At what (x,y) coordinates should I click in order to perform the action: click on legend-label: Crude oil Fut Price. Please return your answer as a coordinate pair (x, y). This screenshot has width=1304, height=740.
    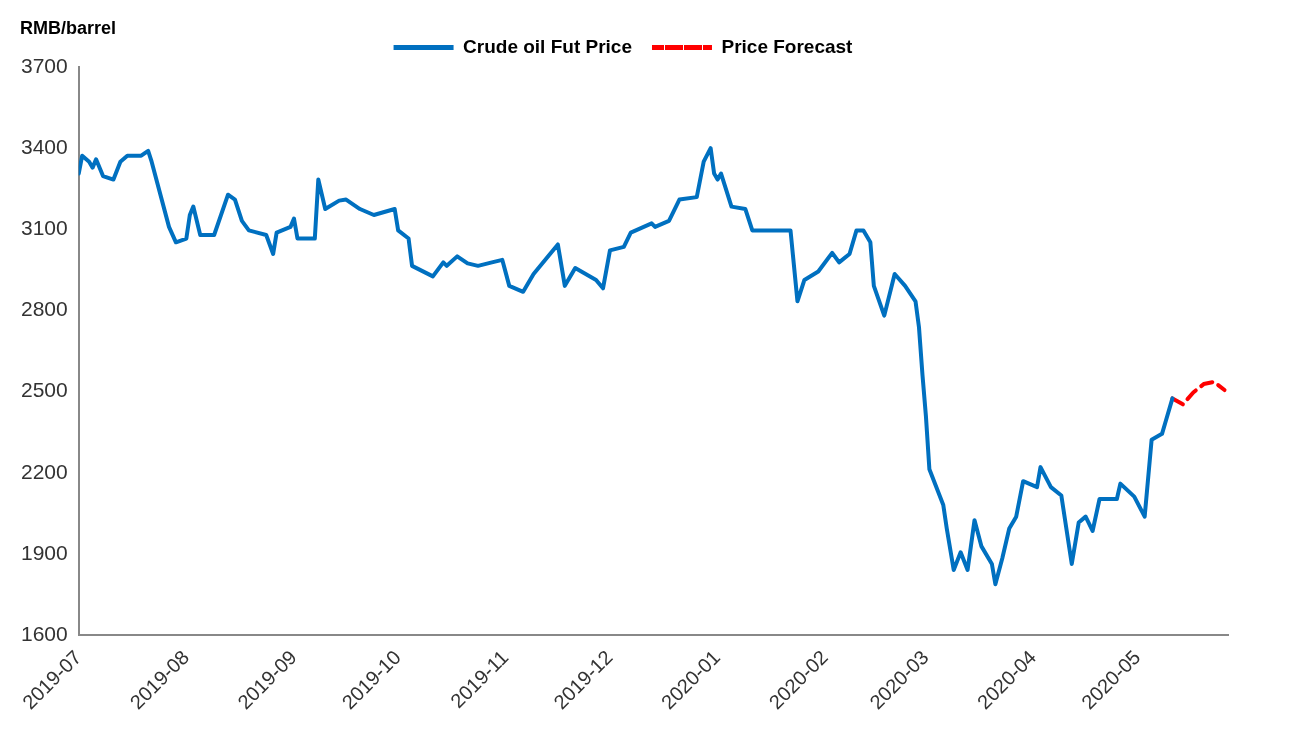
    Looking at the image, I should click on (547, 46).